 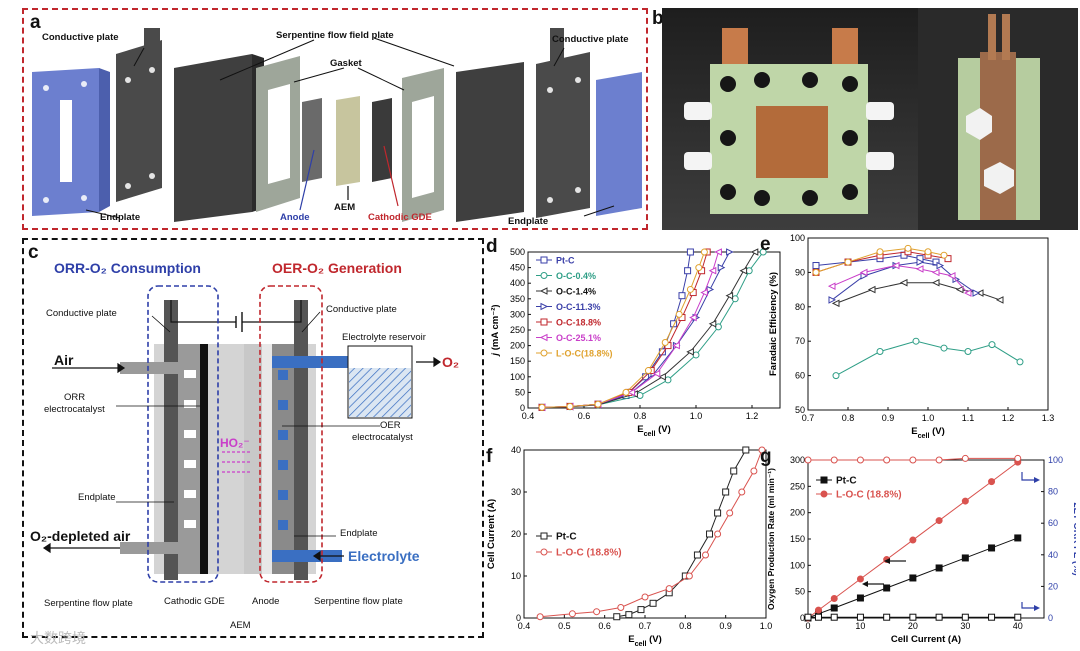 What do you see at coordinates (74, 409) in the screenshot?
I see `label-orr-catalyst-line2: electrocatalyst` at bounding box center [74, 409].